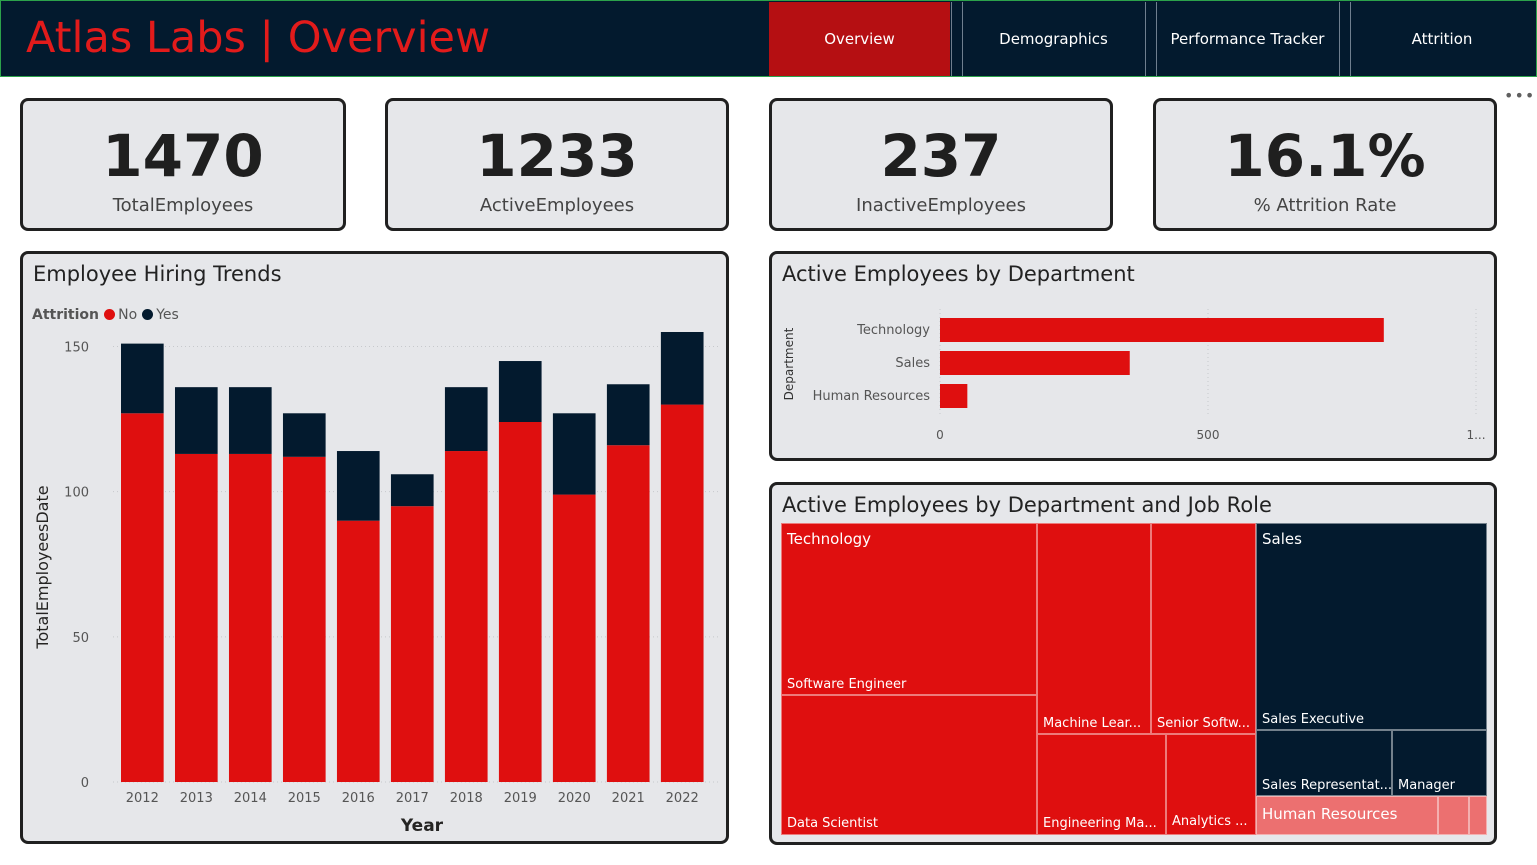  What do you see at coordinates (250, 420) in the screenshot?
I see `bar-yes-2014` at bounding box center [250, 420].